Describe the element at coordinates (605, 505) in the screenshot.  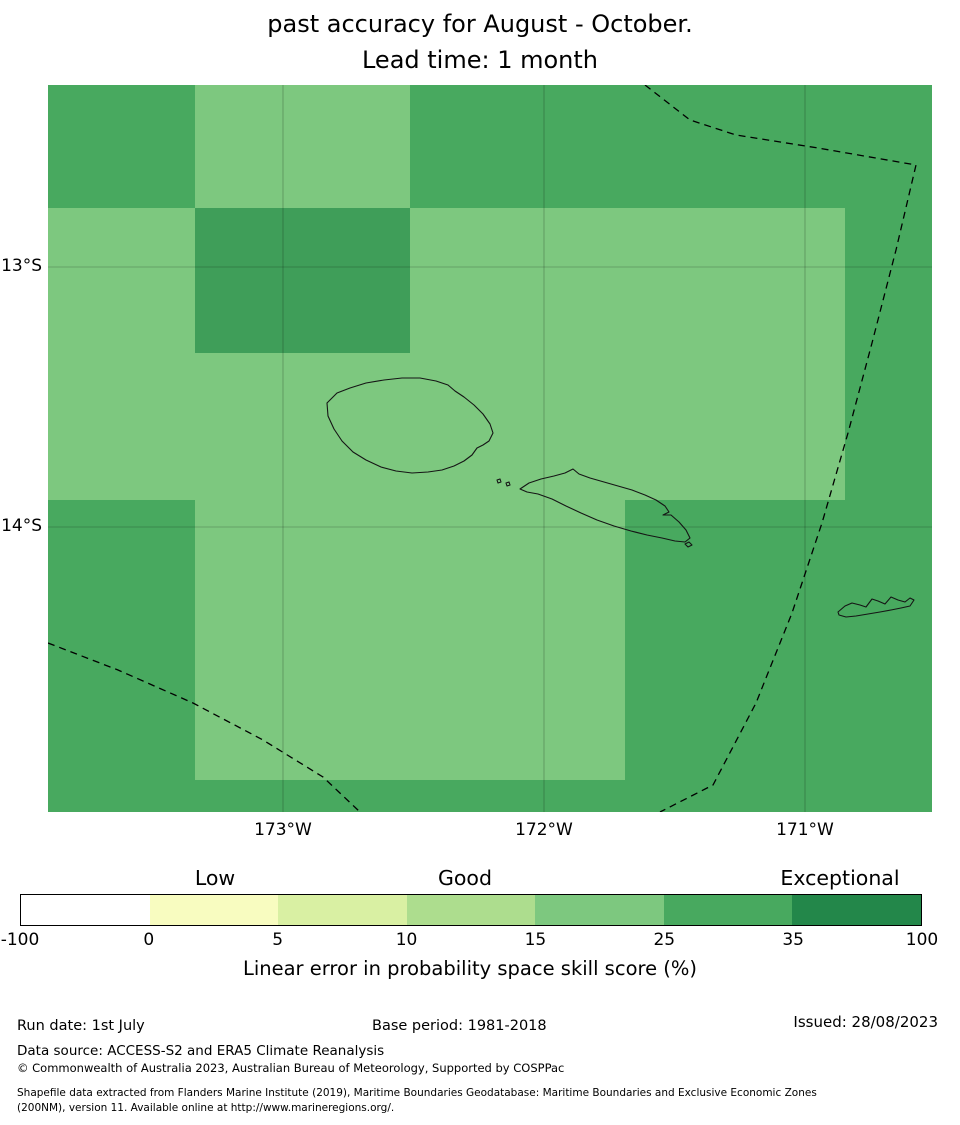
I see `upolu-island-outline` at that location.